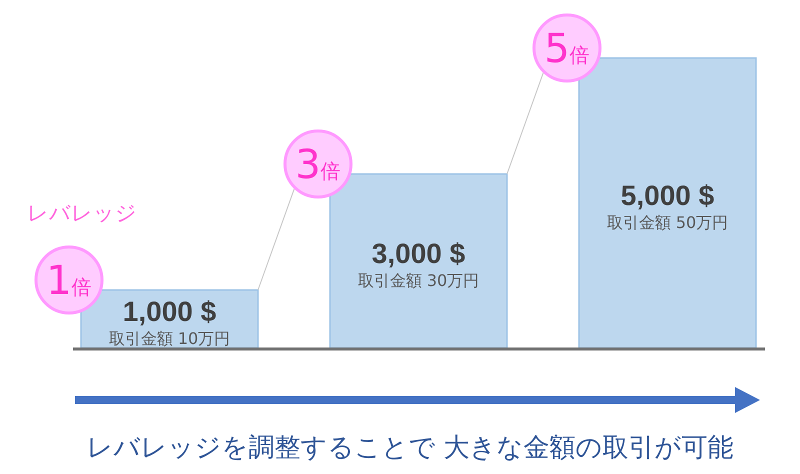 This screenshot has width=800, height=474. What do you see at coordinates (169, 311) in the screenshot?
I see `data-label: 1,000 $` at bounding box center [169, 311].